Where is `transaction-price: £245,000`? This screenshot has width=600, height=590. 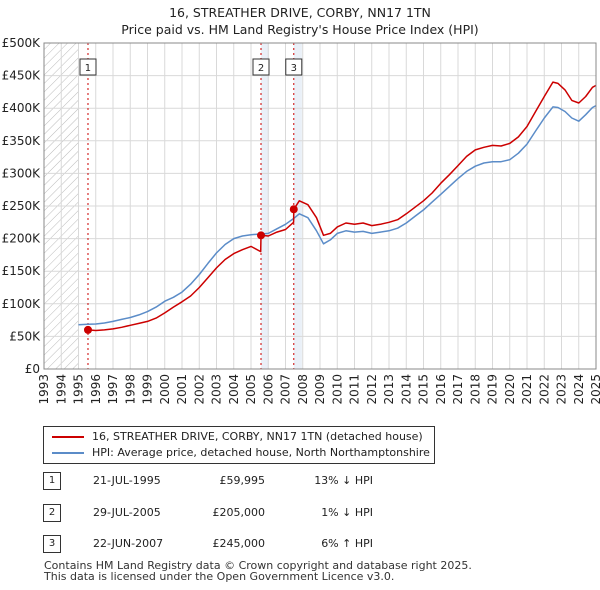 transaction-price: £245,000 is located at coordinates (239, 543).